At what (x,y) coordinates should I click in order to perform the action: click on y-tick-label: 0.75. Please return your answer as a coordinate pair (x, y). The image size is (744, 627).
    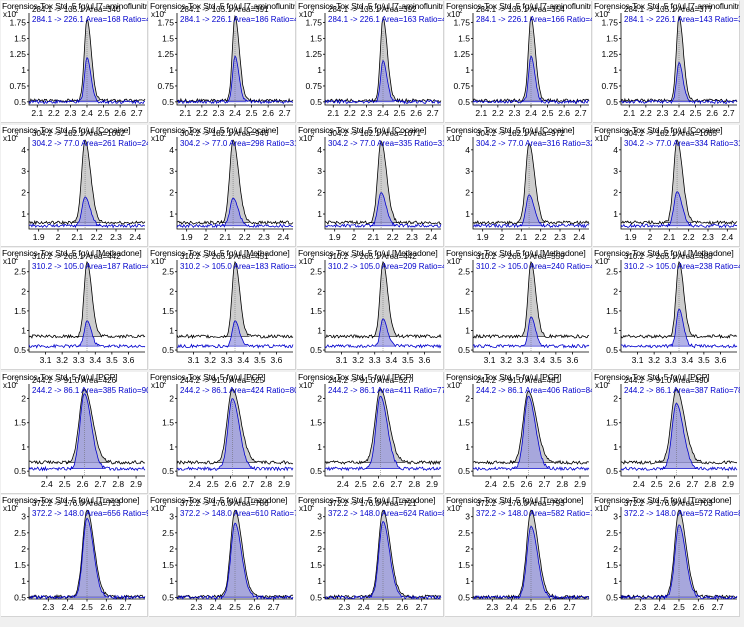
    Looking at the image, I should click on (609, 86).